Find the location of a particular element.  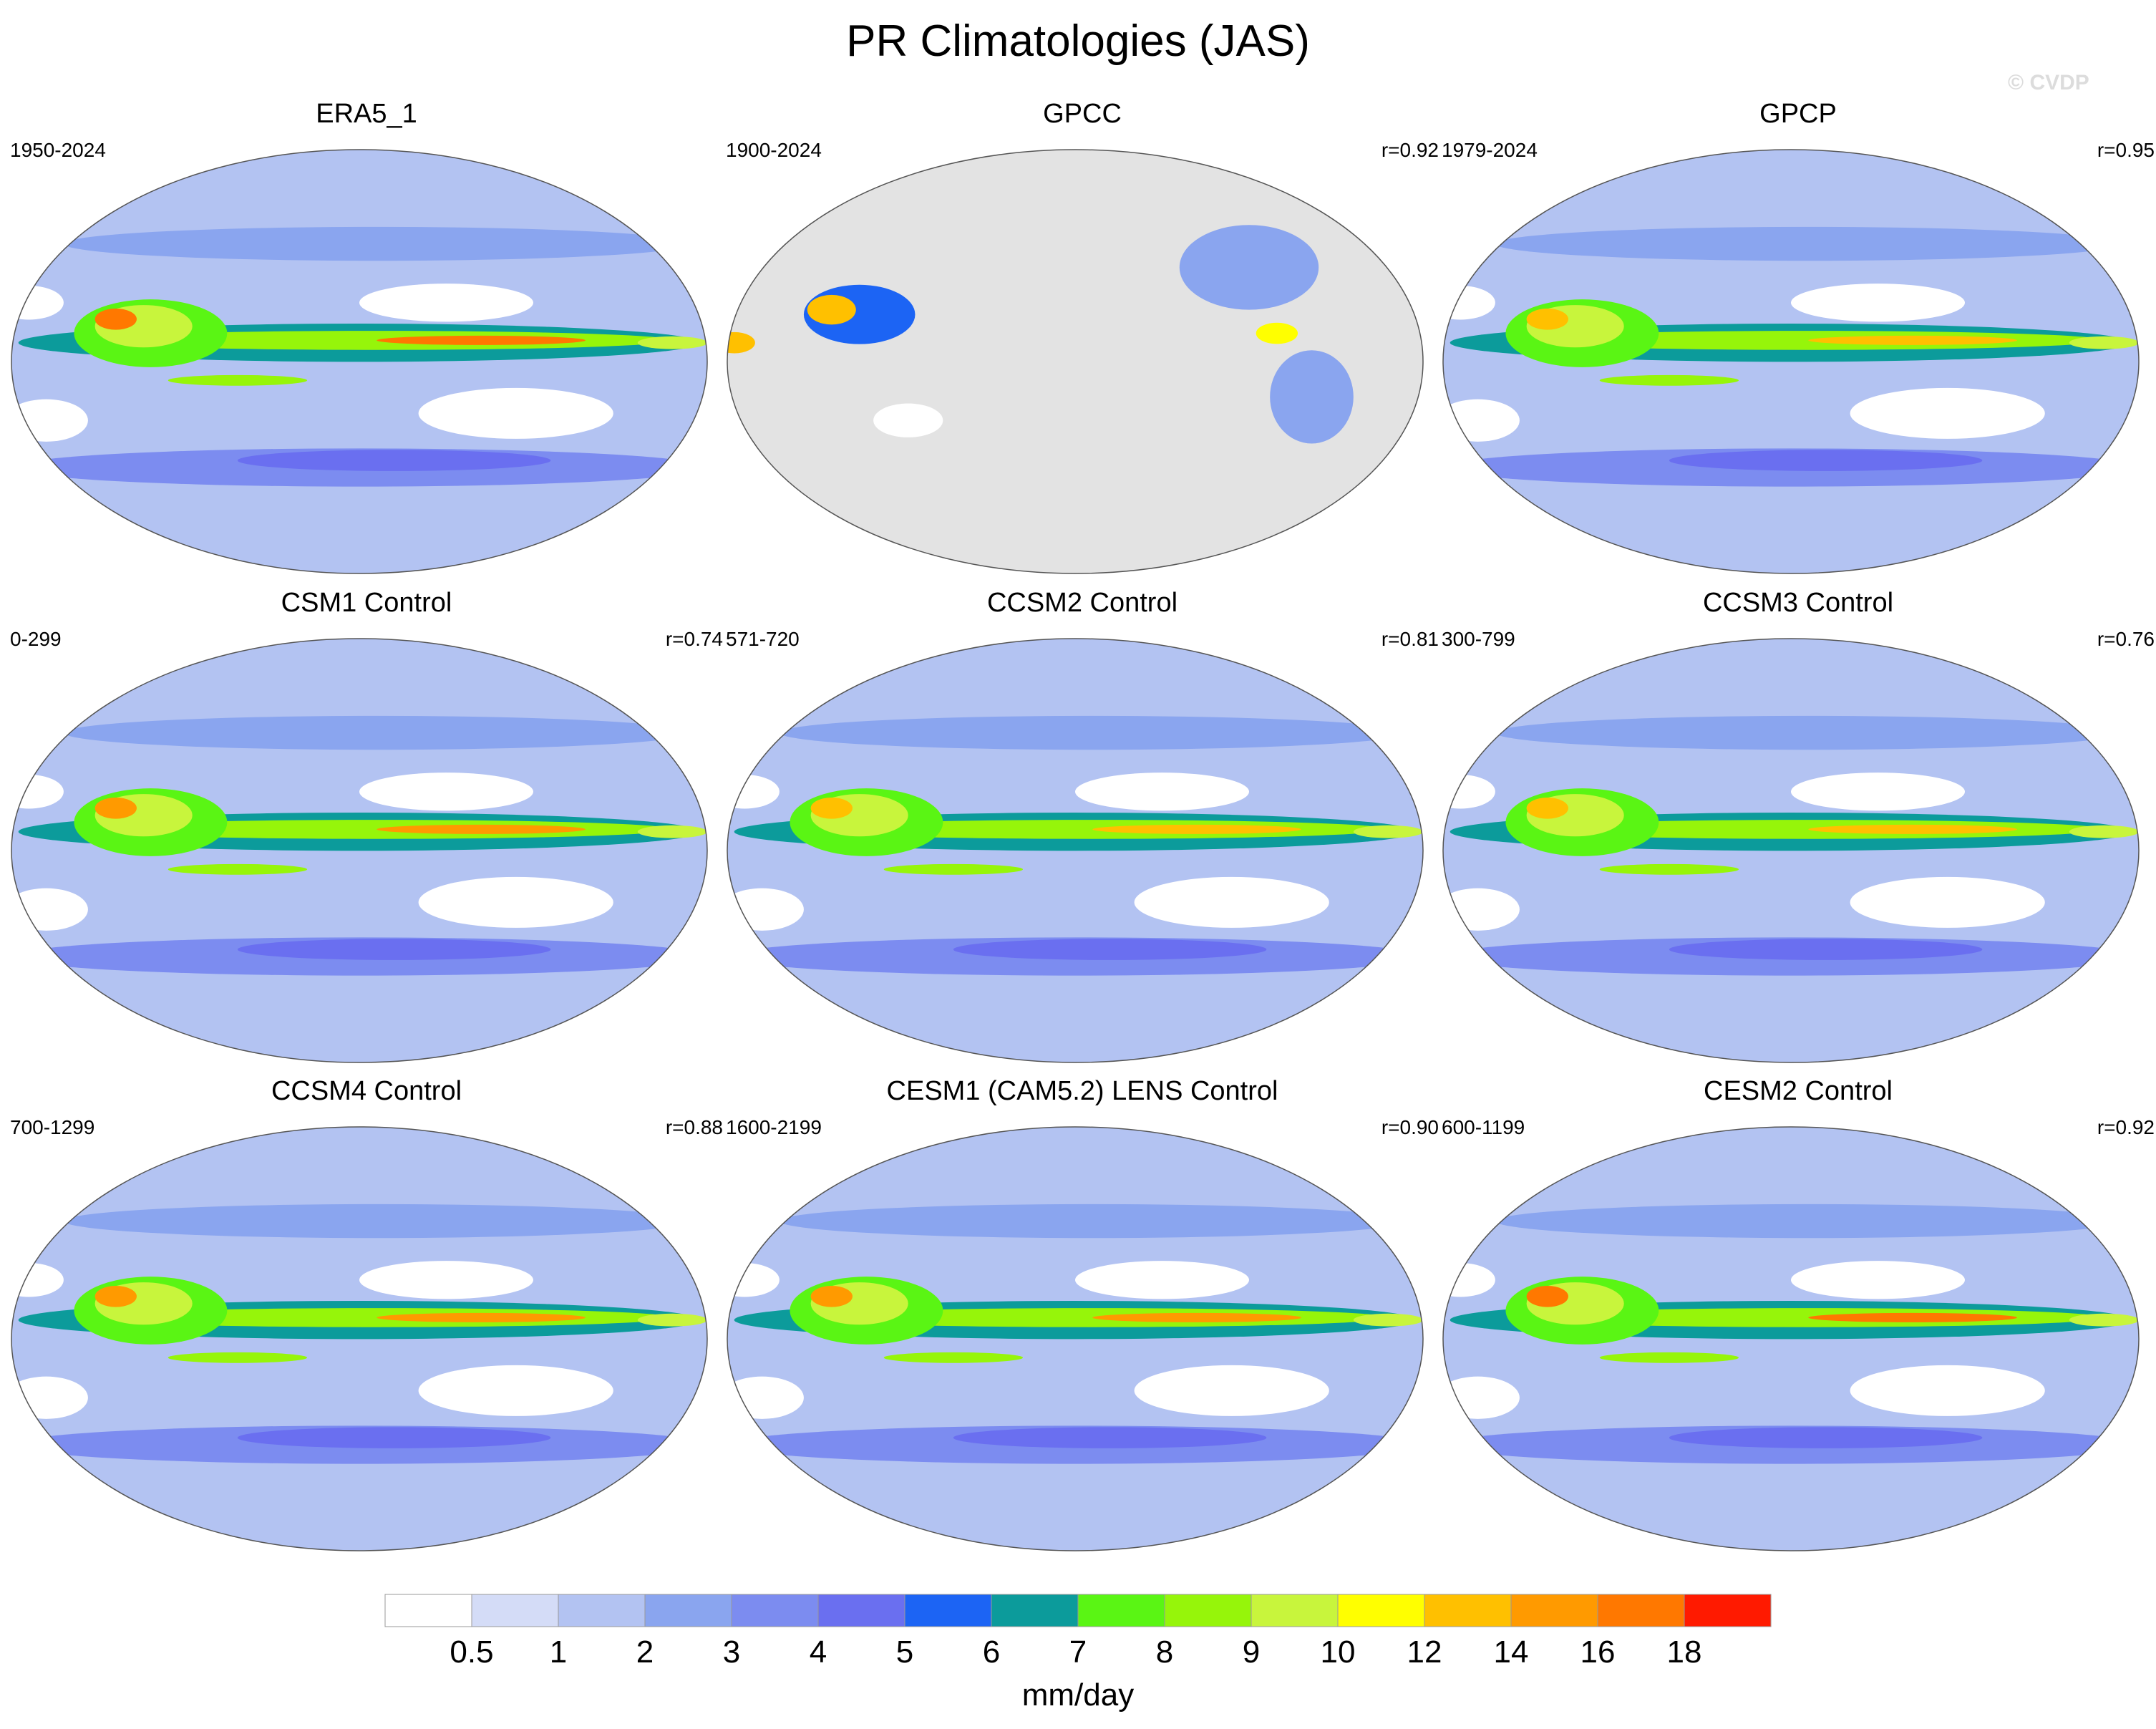

colorbar-tick-label: 1 is located at coordinates (558, 1652).